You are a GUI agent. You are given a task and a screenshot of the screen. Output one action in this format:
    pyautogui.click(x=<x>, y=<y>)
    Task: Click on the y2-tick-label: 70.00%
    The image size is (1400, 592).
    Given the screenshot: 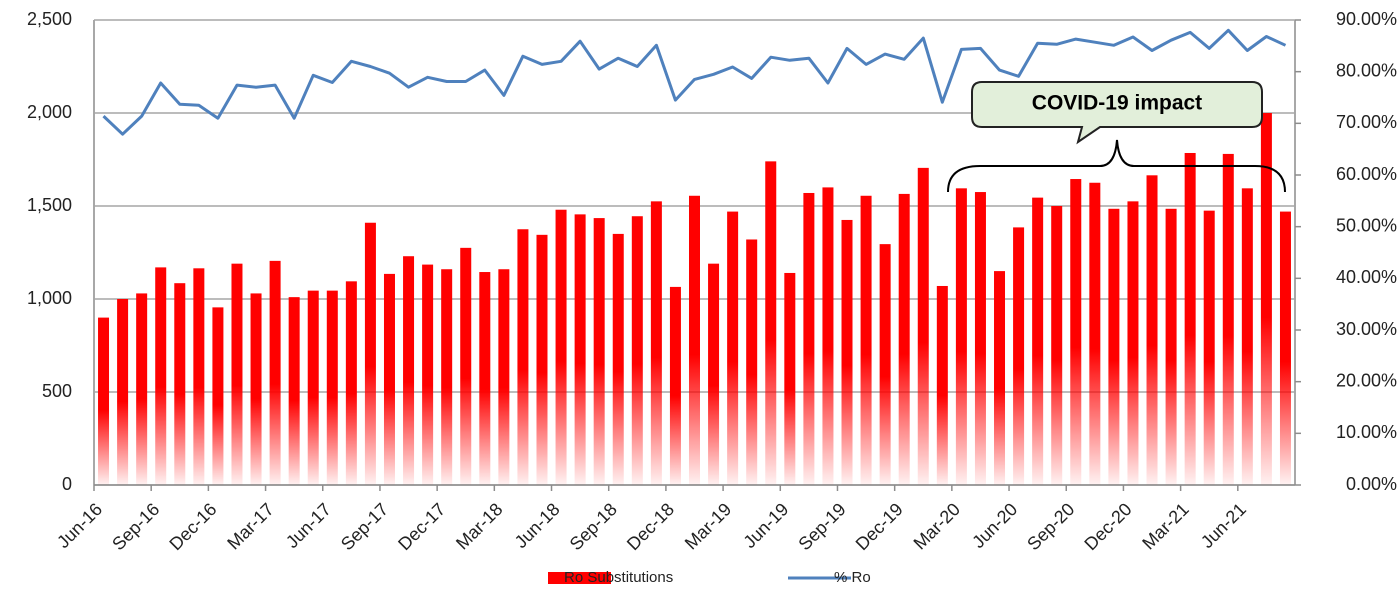 What is the action you would take?
    pyautogui.click(x=1366, y=122)
    